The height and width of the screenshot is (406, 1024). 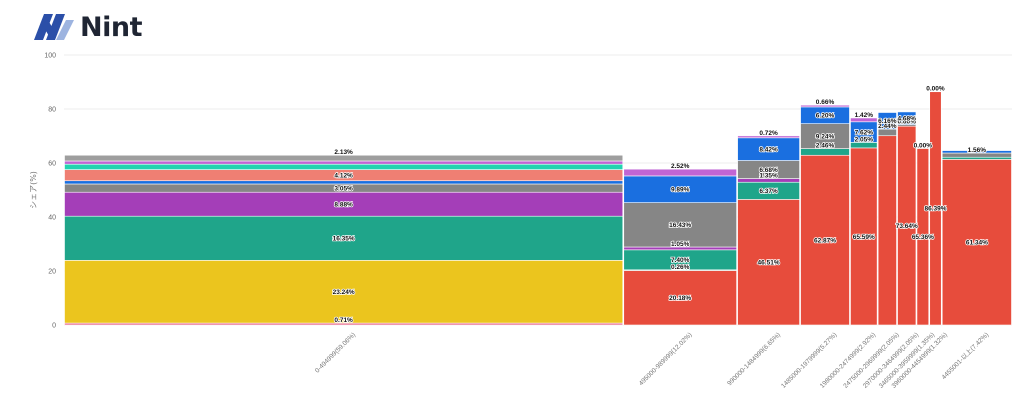 What do you see at coordinates (768, 133) in the screenshot?
I see `segment-data-label: 0.72%` at bounding box center [768, 133].